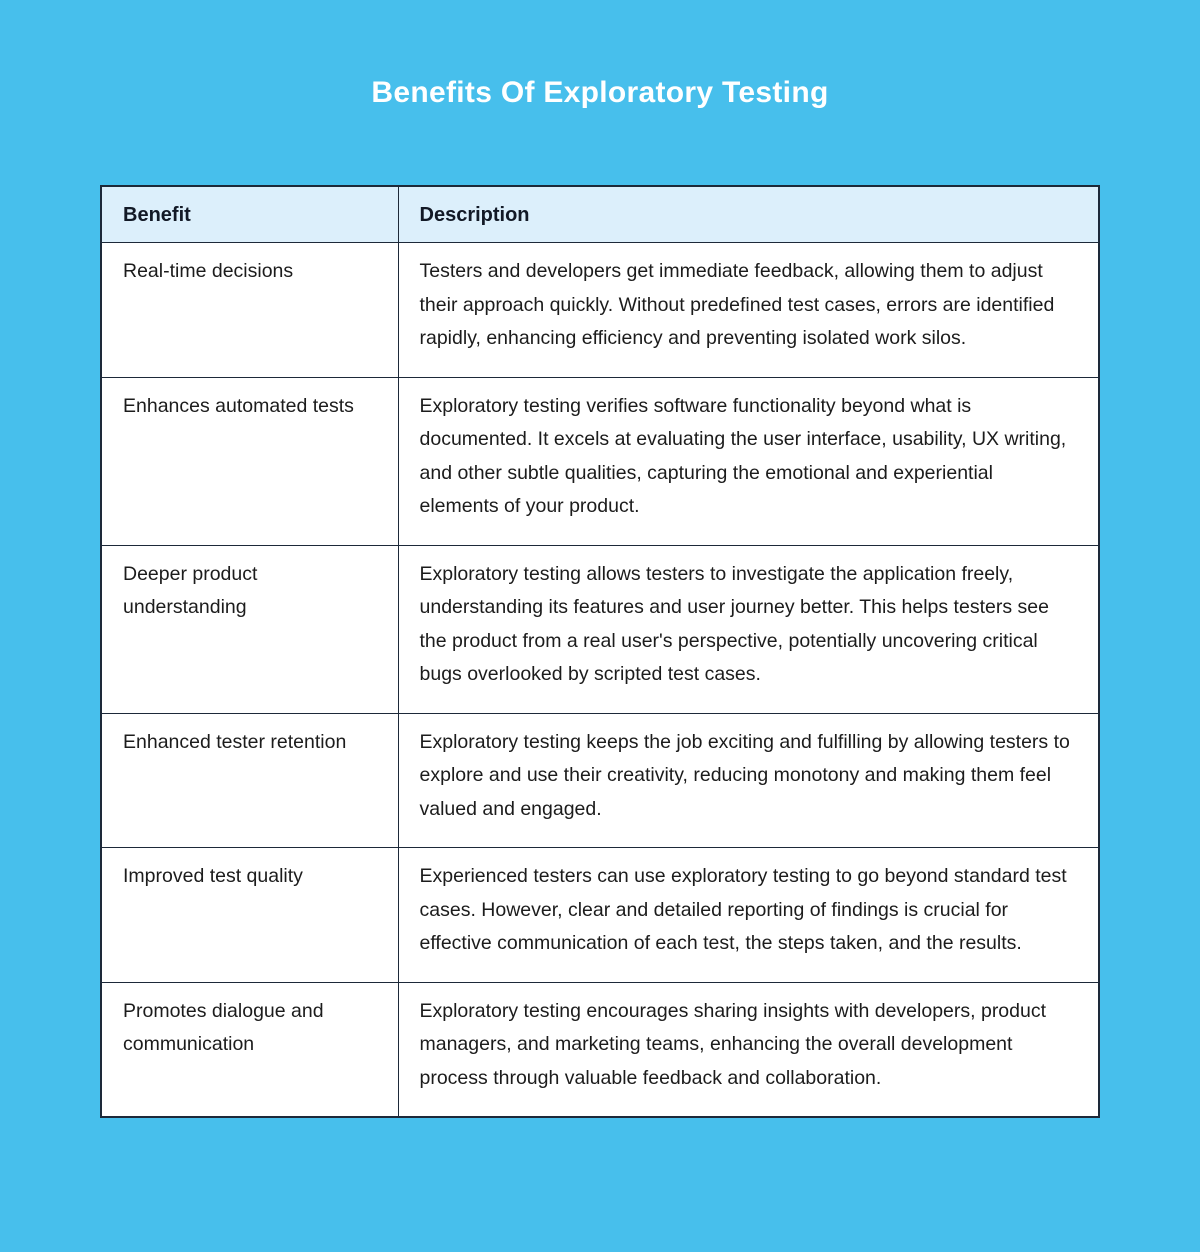  What do you see at coordinates (249, 1049) in the screenshot?
I see `benefit-cell: Promotes dialogue and communication` at bounding box center [249, 1049].